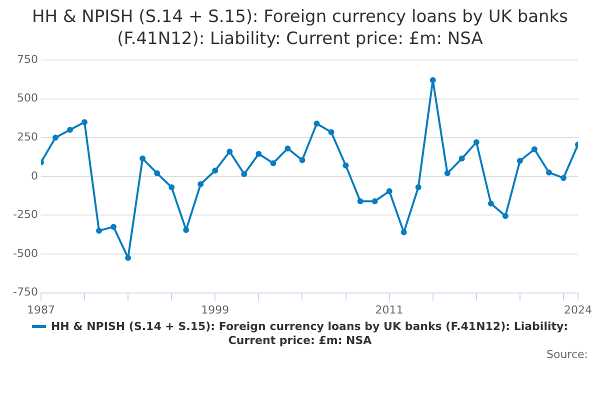 The image size is (600, 400). I want to click on y-tick-label: 750, so click(27, 59).